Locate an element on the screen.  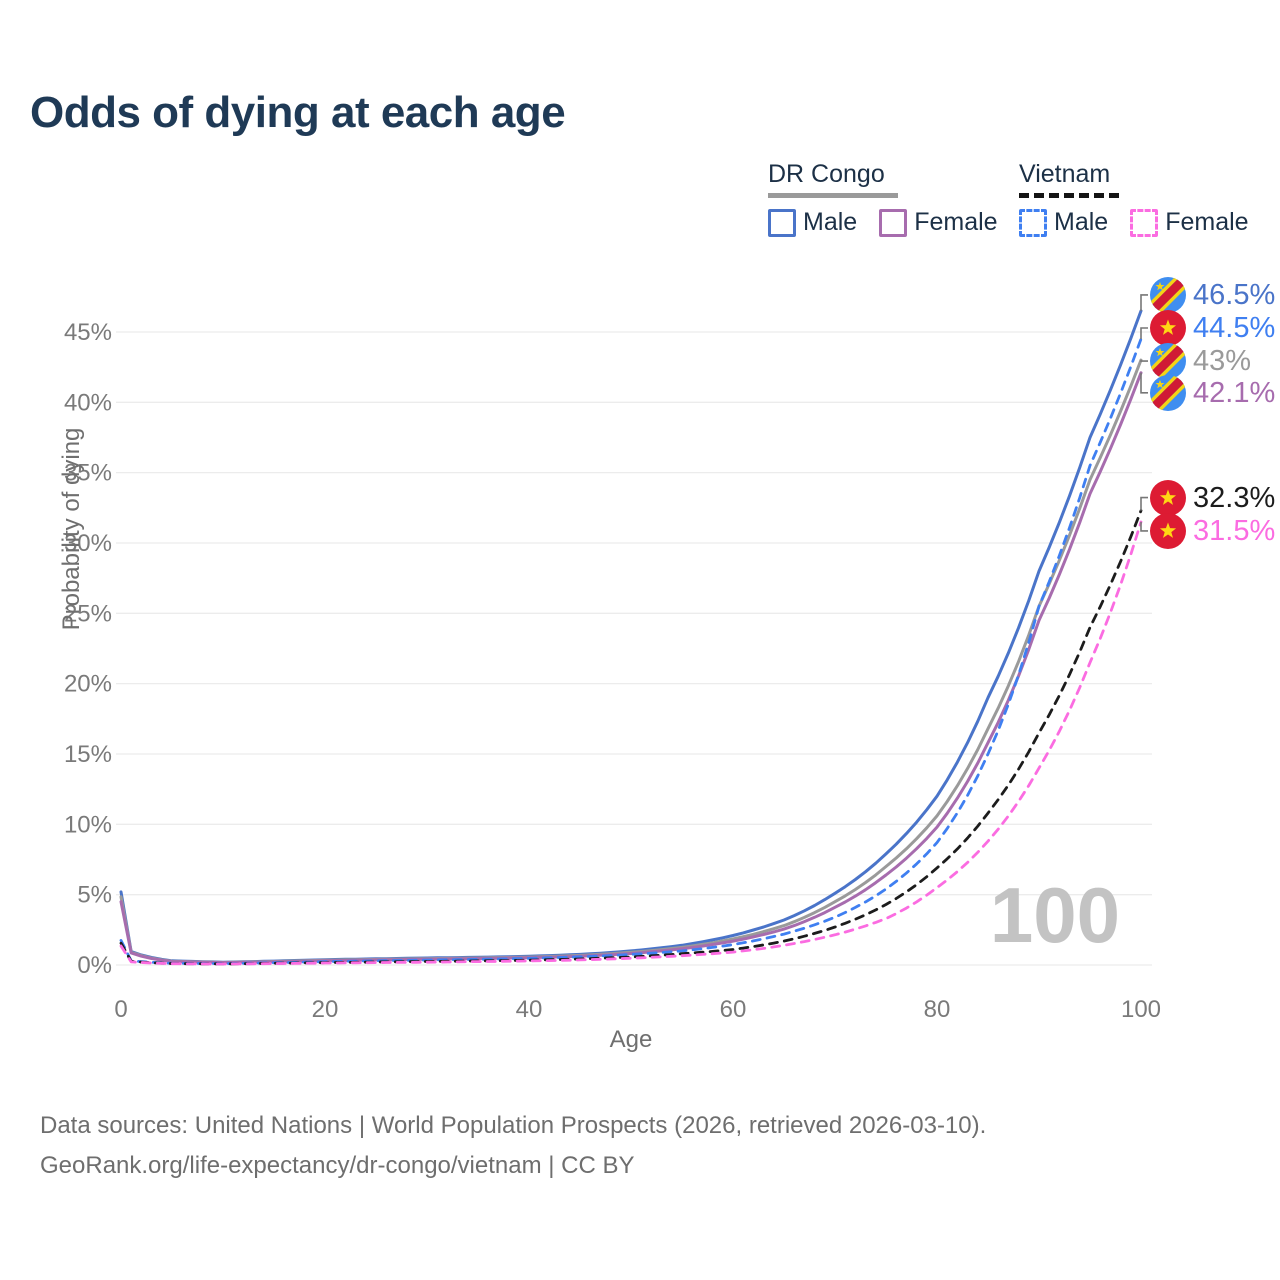
end-label-dr-congo-both: 43% is located at coordinates (1200, 361).